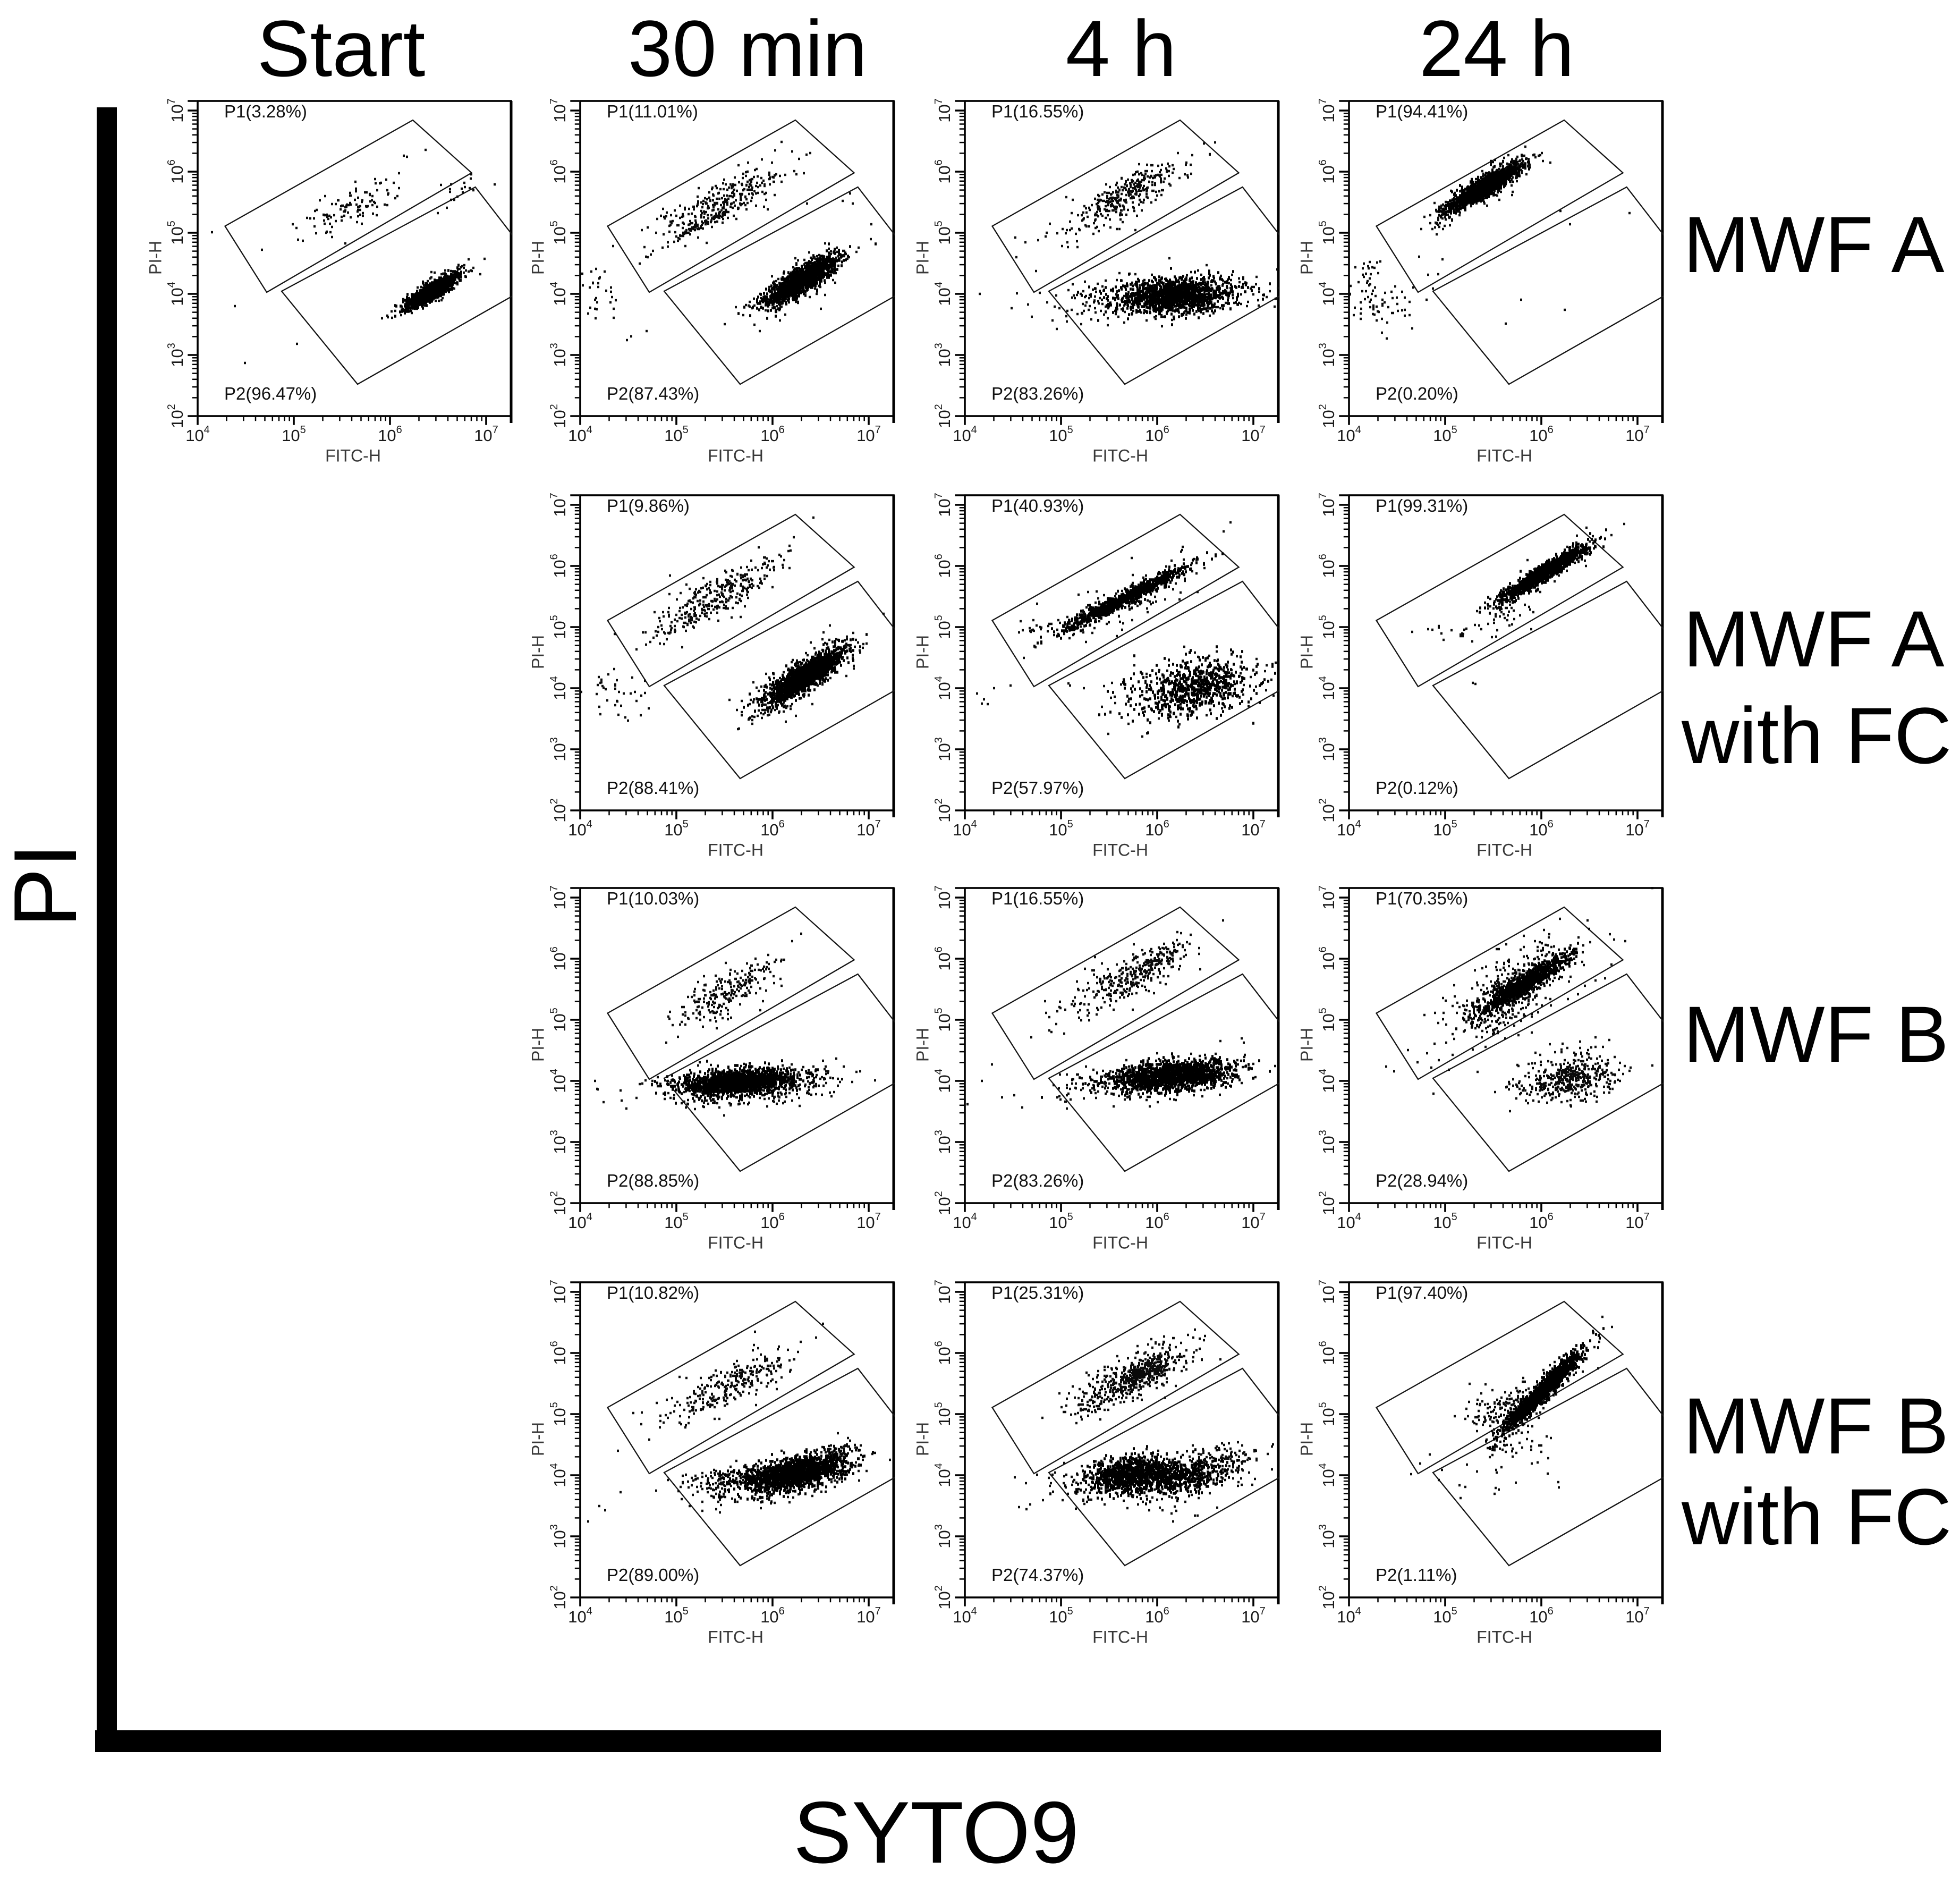  I want to click on svg-text: P1(40.93%), so click(1037, 506).